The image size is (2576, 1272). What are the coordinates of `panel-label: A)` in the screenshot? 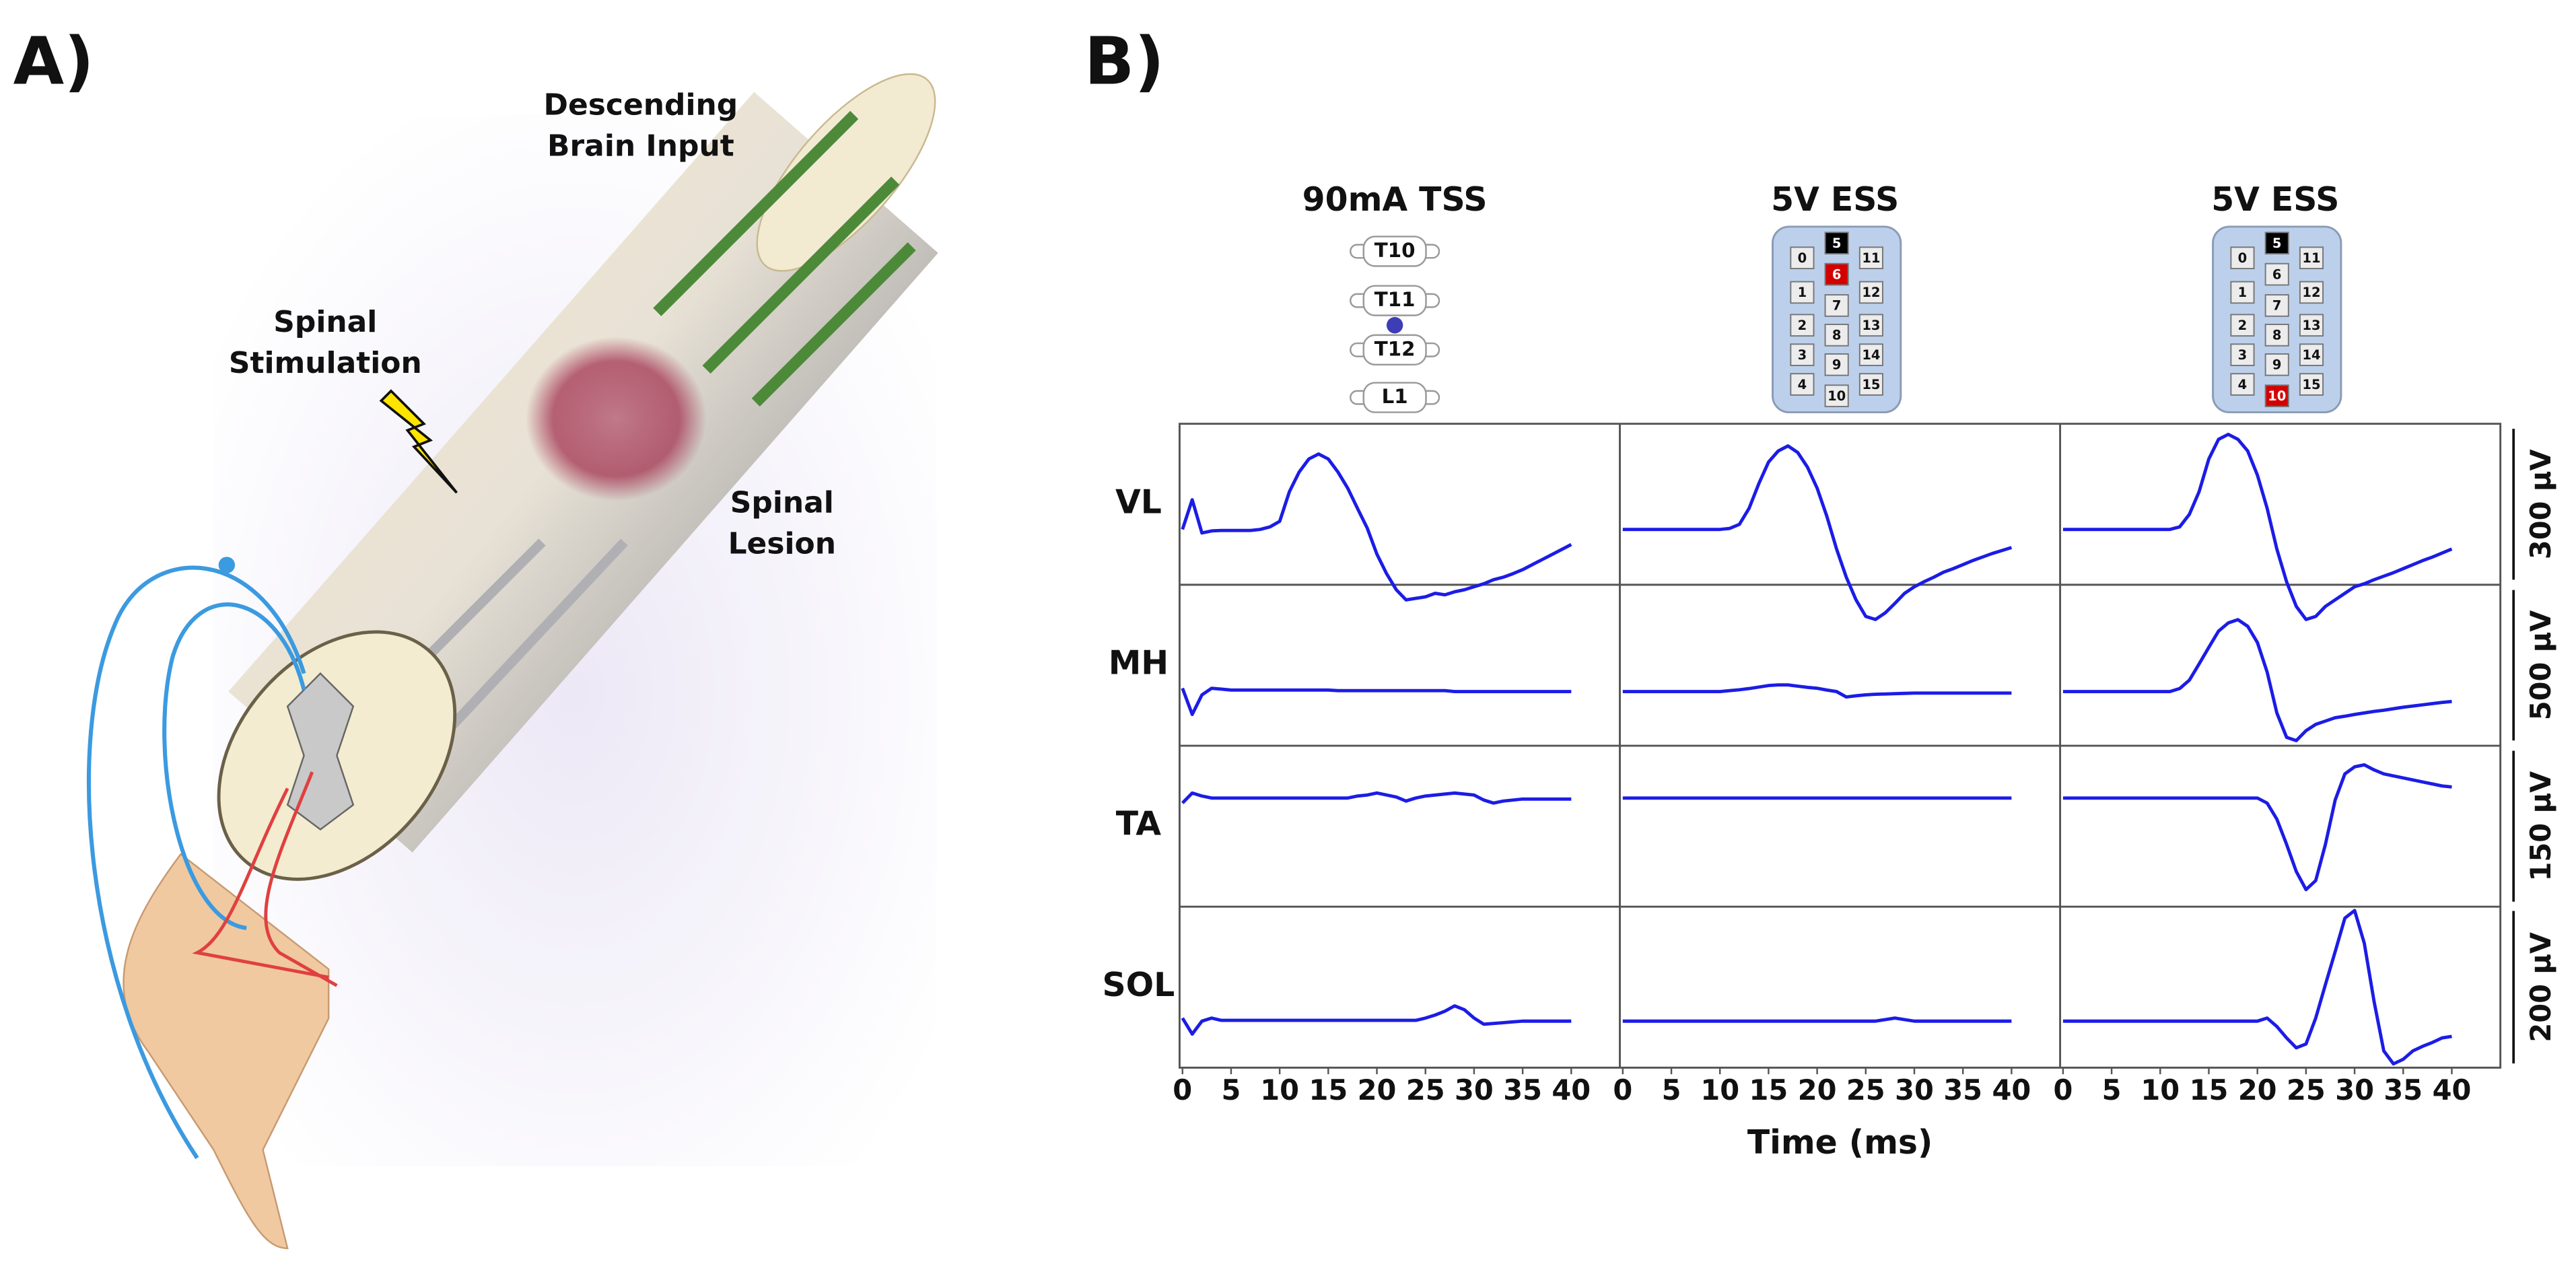 It's located at (53, 62).